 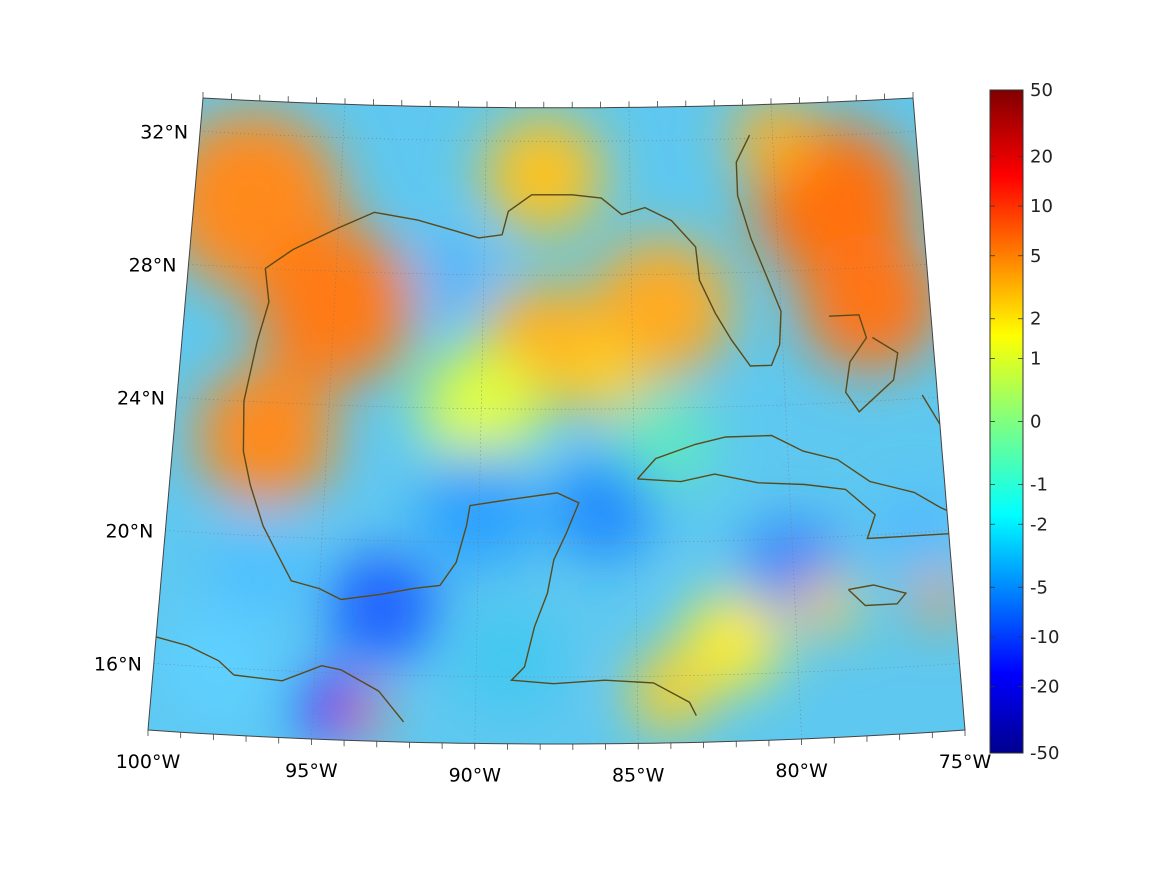 What do you see at coordinates (118, 664) in the screenshot?
I see `lat-label-16: 16°N` at bounding box center [118, 664].